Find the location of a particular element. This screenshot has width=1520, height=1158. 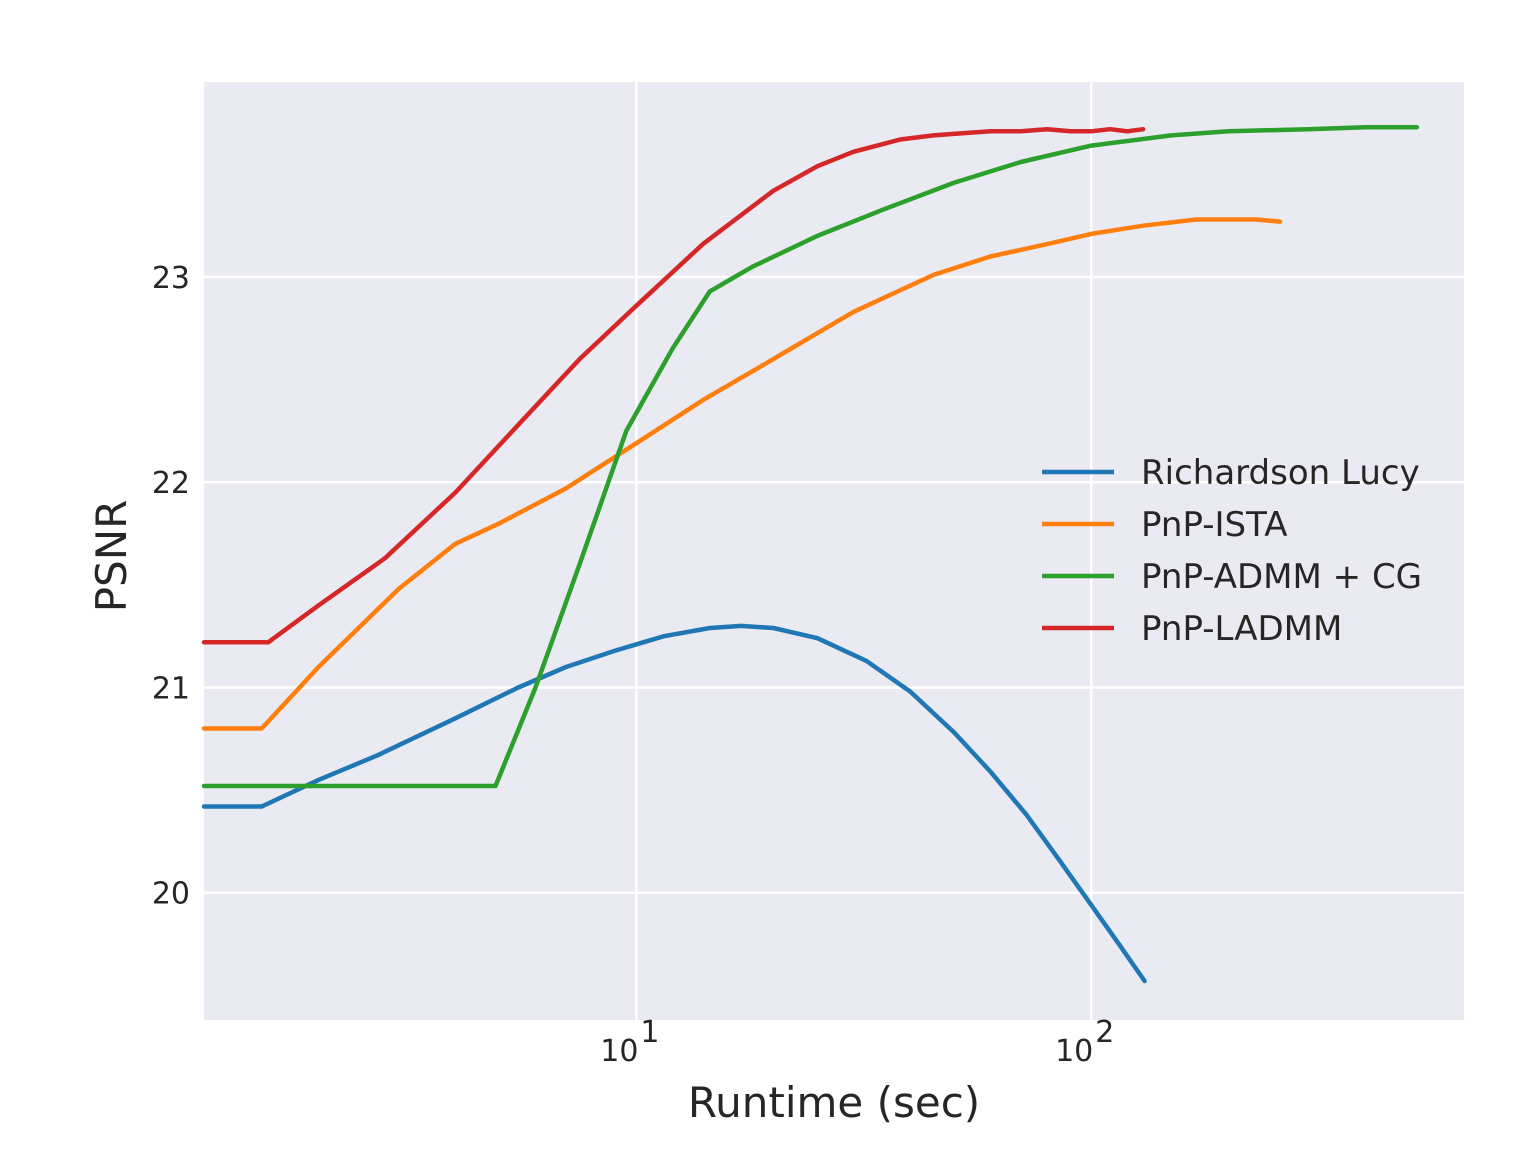

legend-entry-richardson-lucy: Richardson Lucy is located at coordinates (1231, 473).